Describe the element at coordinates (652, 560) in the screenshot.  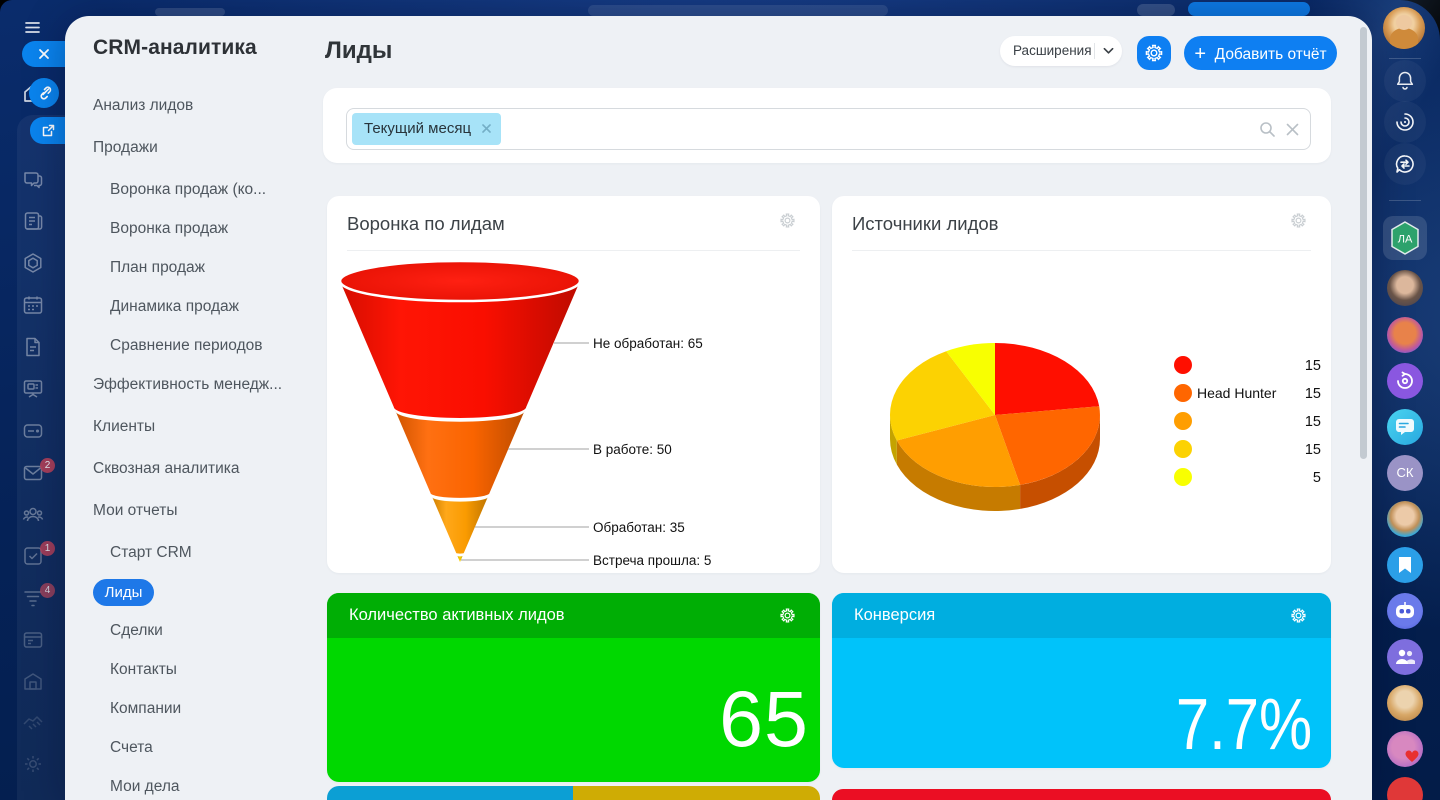
I see `svg-text: Встреча прошла: 5` at that location.